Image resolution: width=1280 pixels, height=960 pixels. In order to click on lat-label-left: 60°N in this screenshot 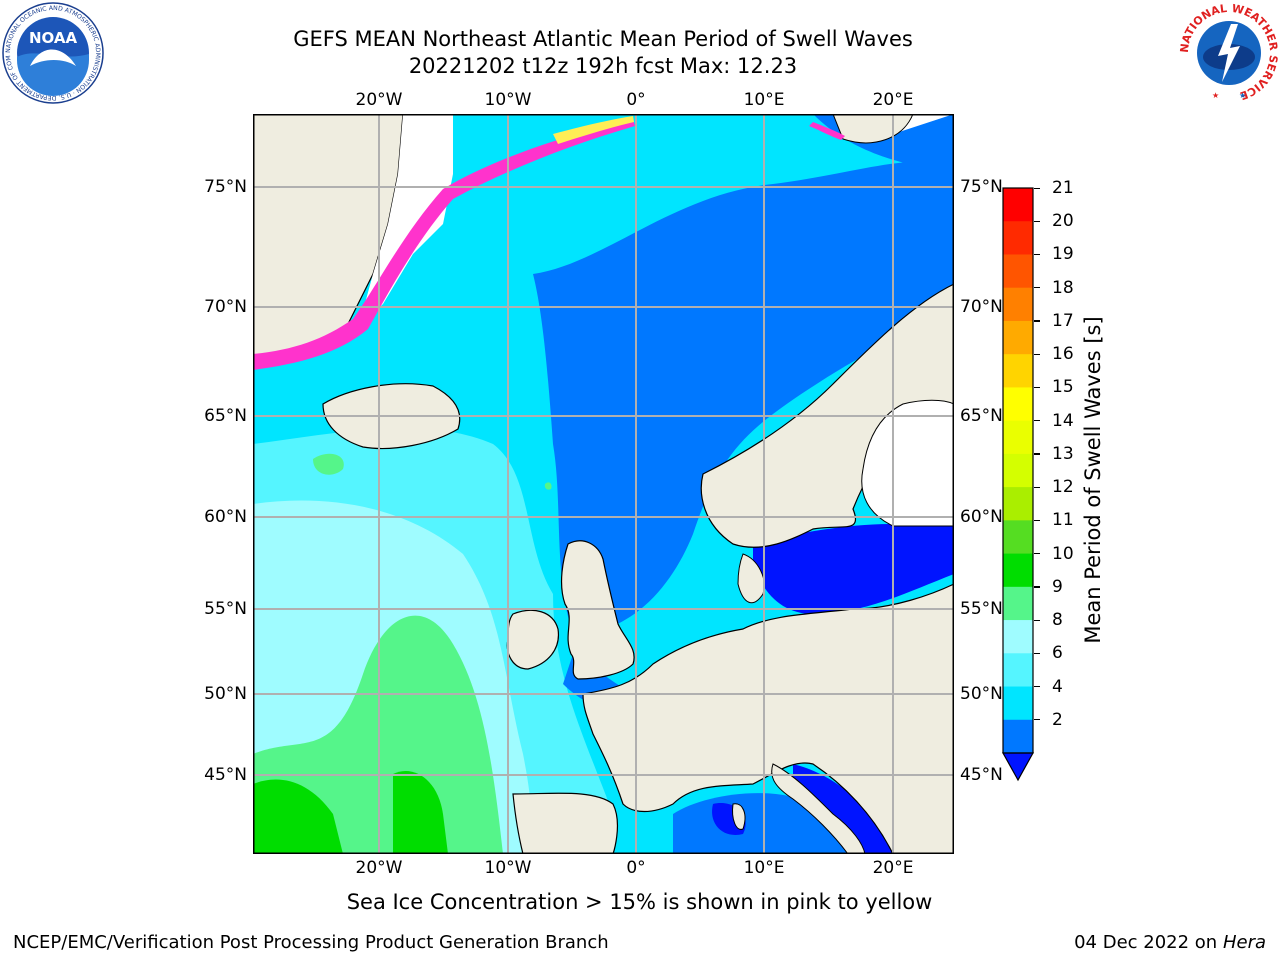, I will do `click(225, 517)`.